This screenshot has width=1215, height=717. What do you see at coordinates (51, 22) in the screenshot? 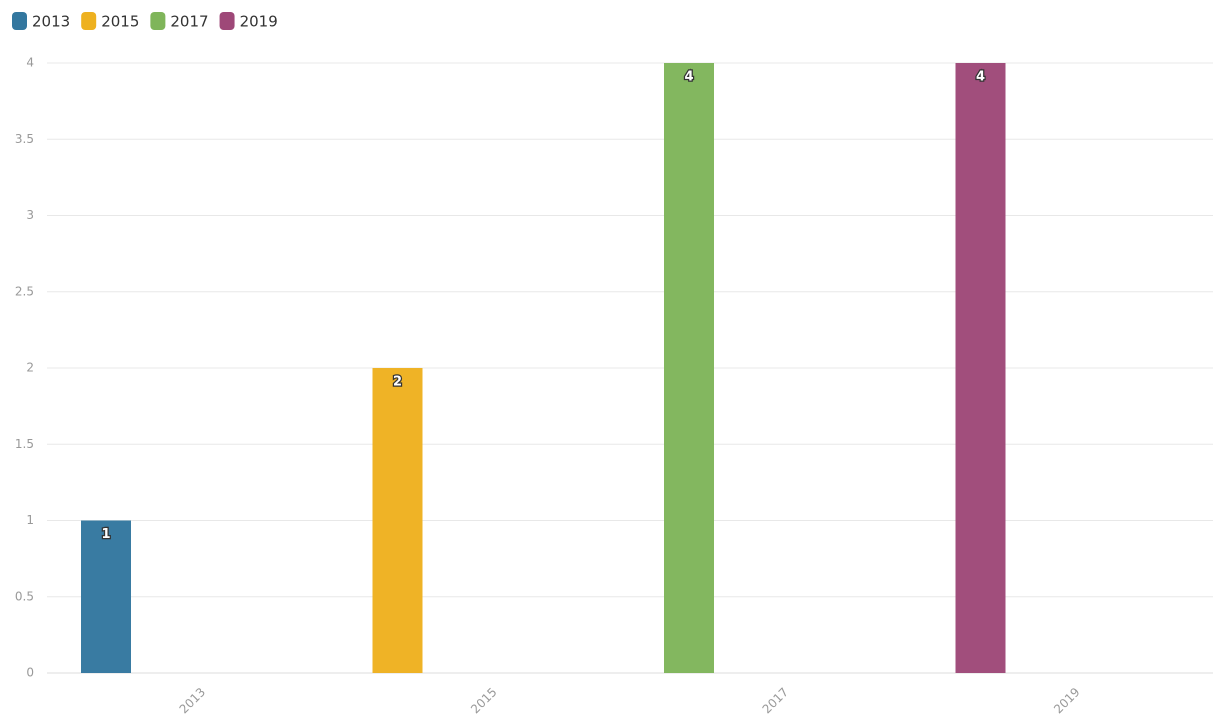
I see `legend-label: 2013` at bounding box center [51, 22].